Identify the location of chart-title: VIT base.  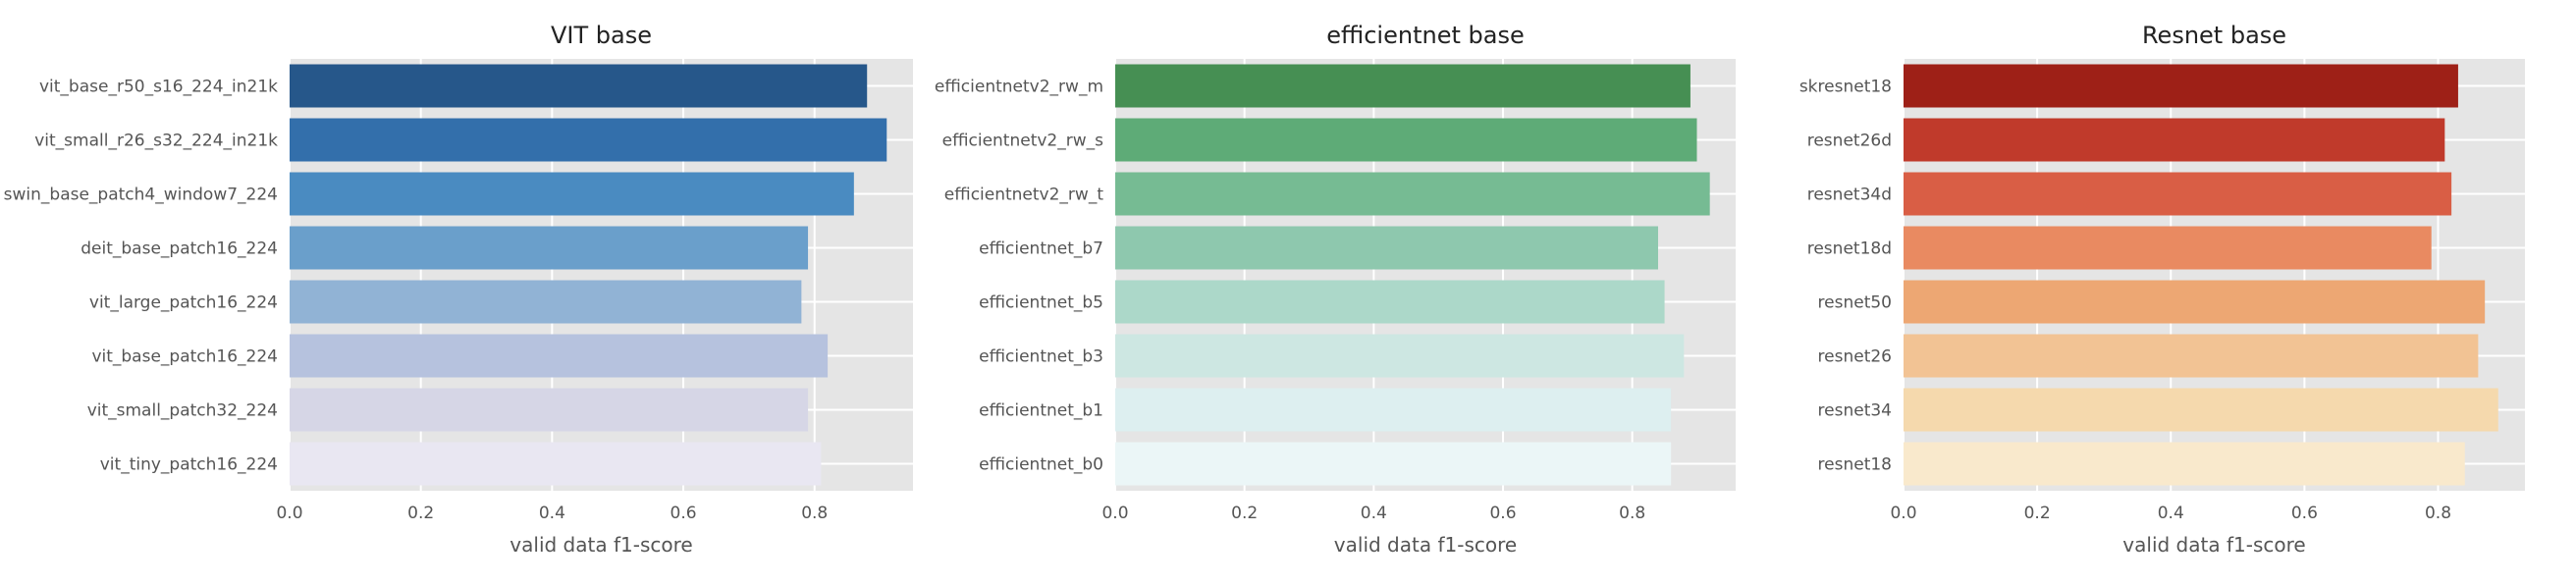
(601, 35).